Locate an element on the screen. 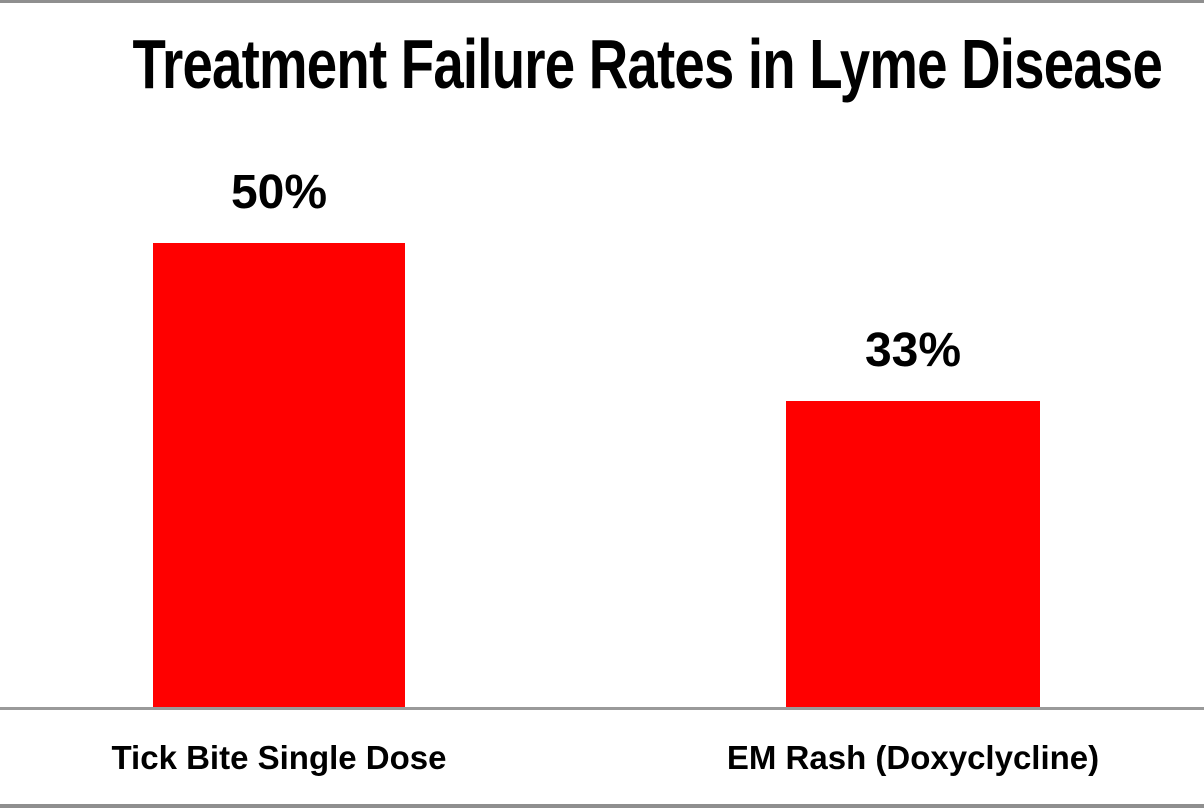  chart-title: Treatment Failure Rates in Lyme Disease is located at coordinates (647, 64).